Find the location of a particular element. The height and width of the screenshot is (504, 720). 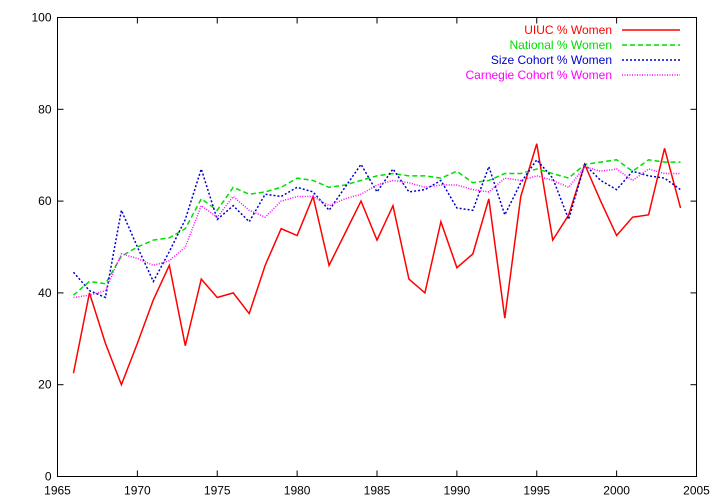

x-tick-label: 1990 is located at coordinates (457, 491).